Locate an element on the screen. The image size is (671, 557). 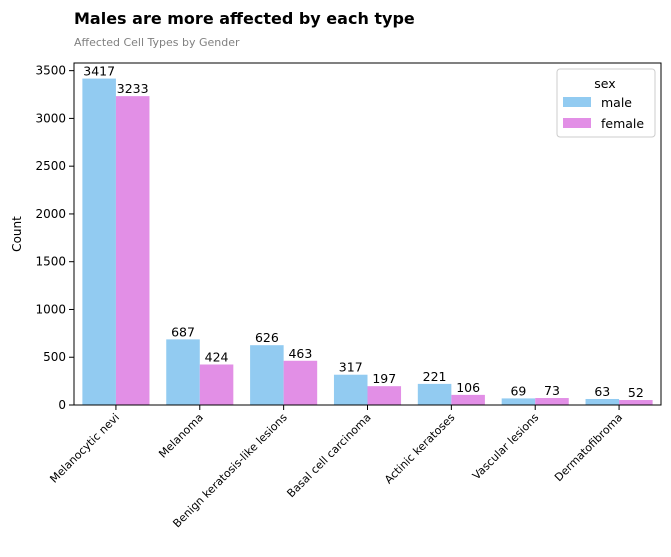
bar-value-label: 424 is located at coordinates (217, 356).